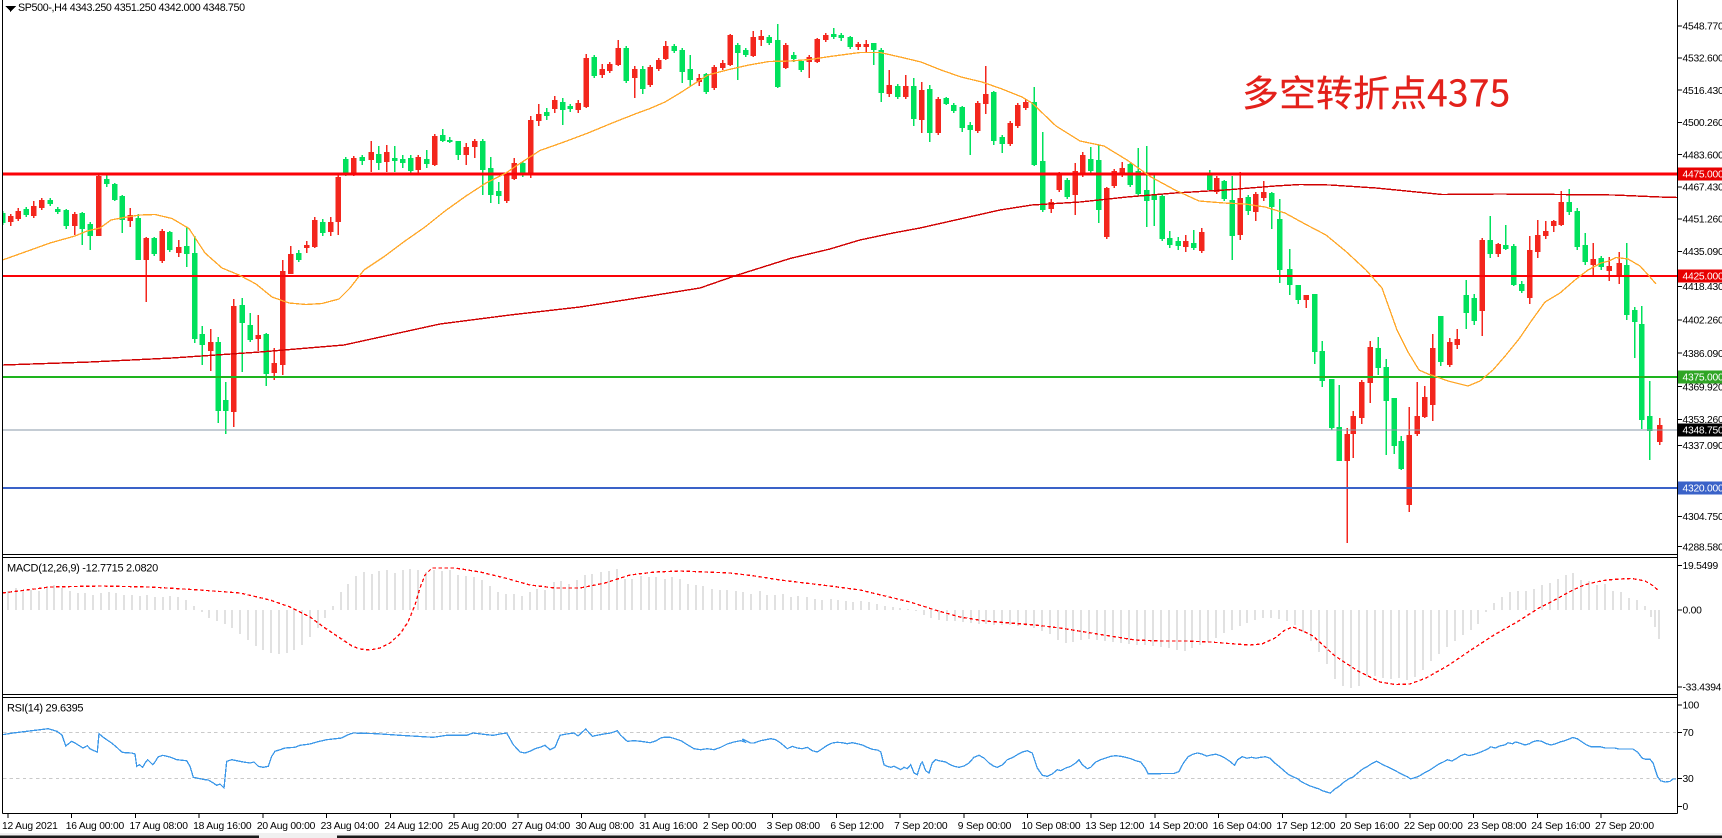  Describe the element at coordinates (985, 826) in the screenshot. I see `svg-text: 9 Sep 00:00` at that location.